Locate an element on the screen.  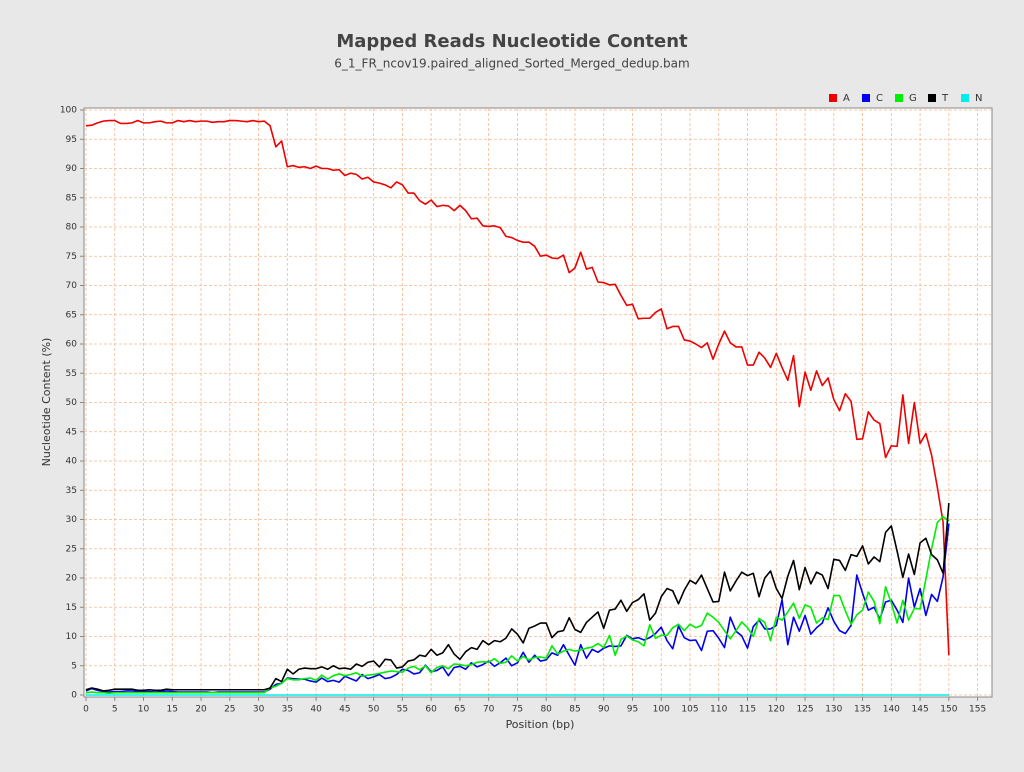
legend-label: T is located at coordinates (945, 98).